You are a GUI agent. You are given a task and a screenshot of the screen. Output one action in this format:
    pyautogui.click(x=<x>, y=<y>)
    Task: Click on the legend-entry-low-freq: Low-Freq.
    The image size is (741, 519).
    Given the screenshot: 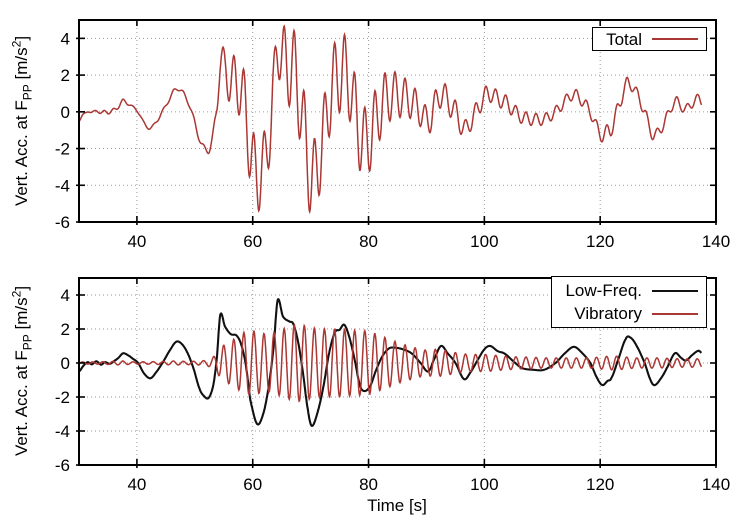 What is the action you would take?
    pyautogui.click(x=629, y=290)
    